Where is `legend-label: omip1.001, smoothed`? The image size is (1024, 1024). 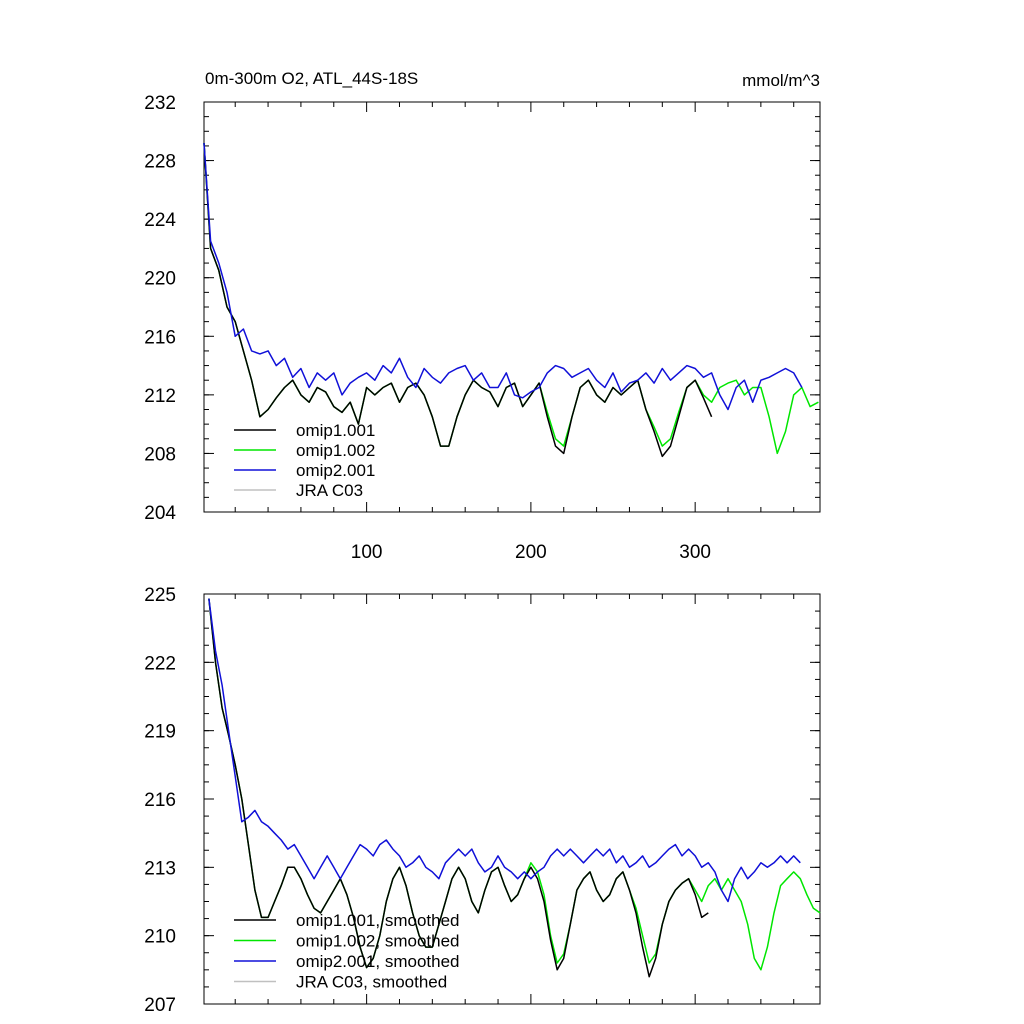 legend-label: omip1.001, smoothed is located at coordinates (378, 920).